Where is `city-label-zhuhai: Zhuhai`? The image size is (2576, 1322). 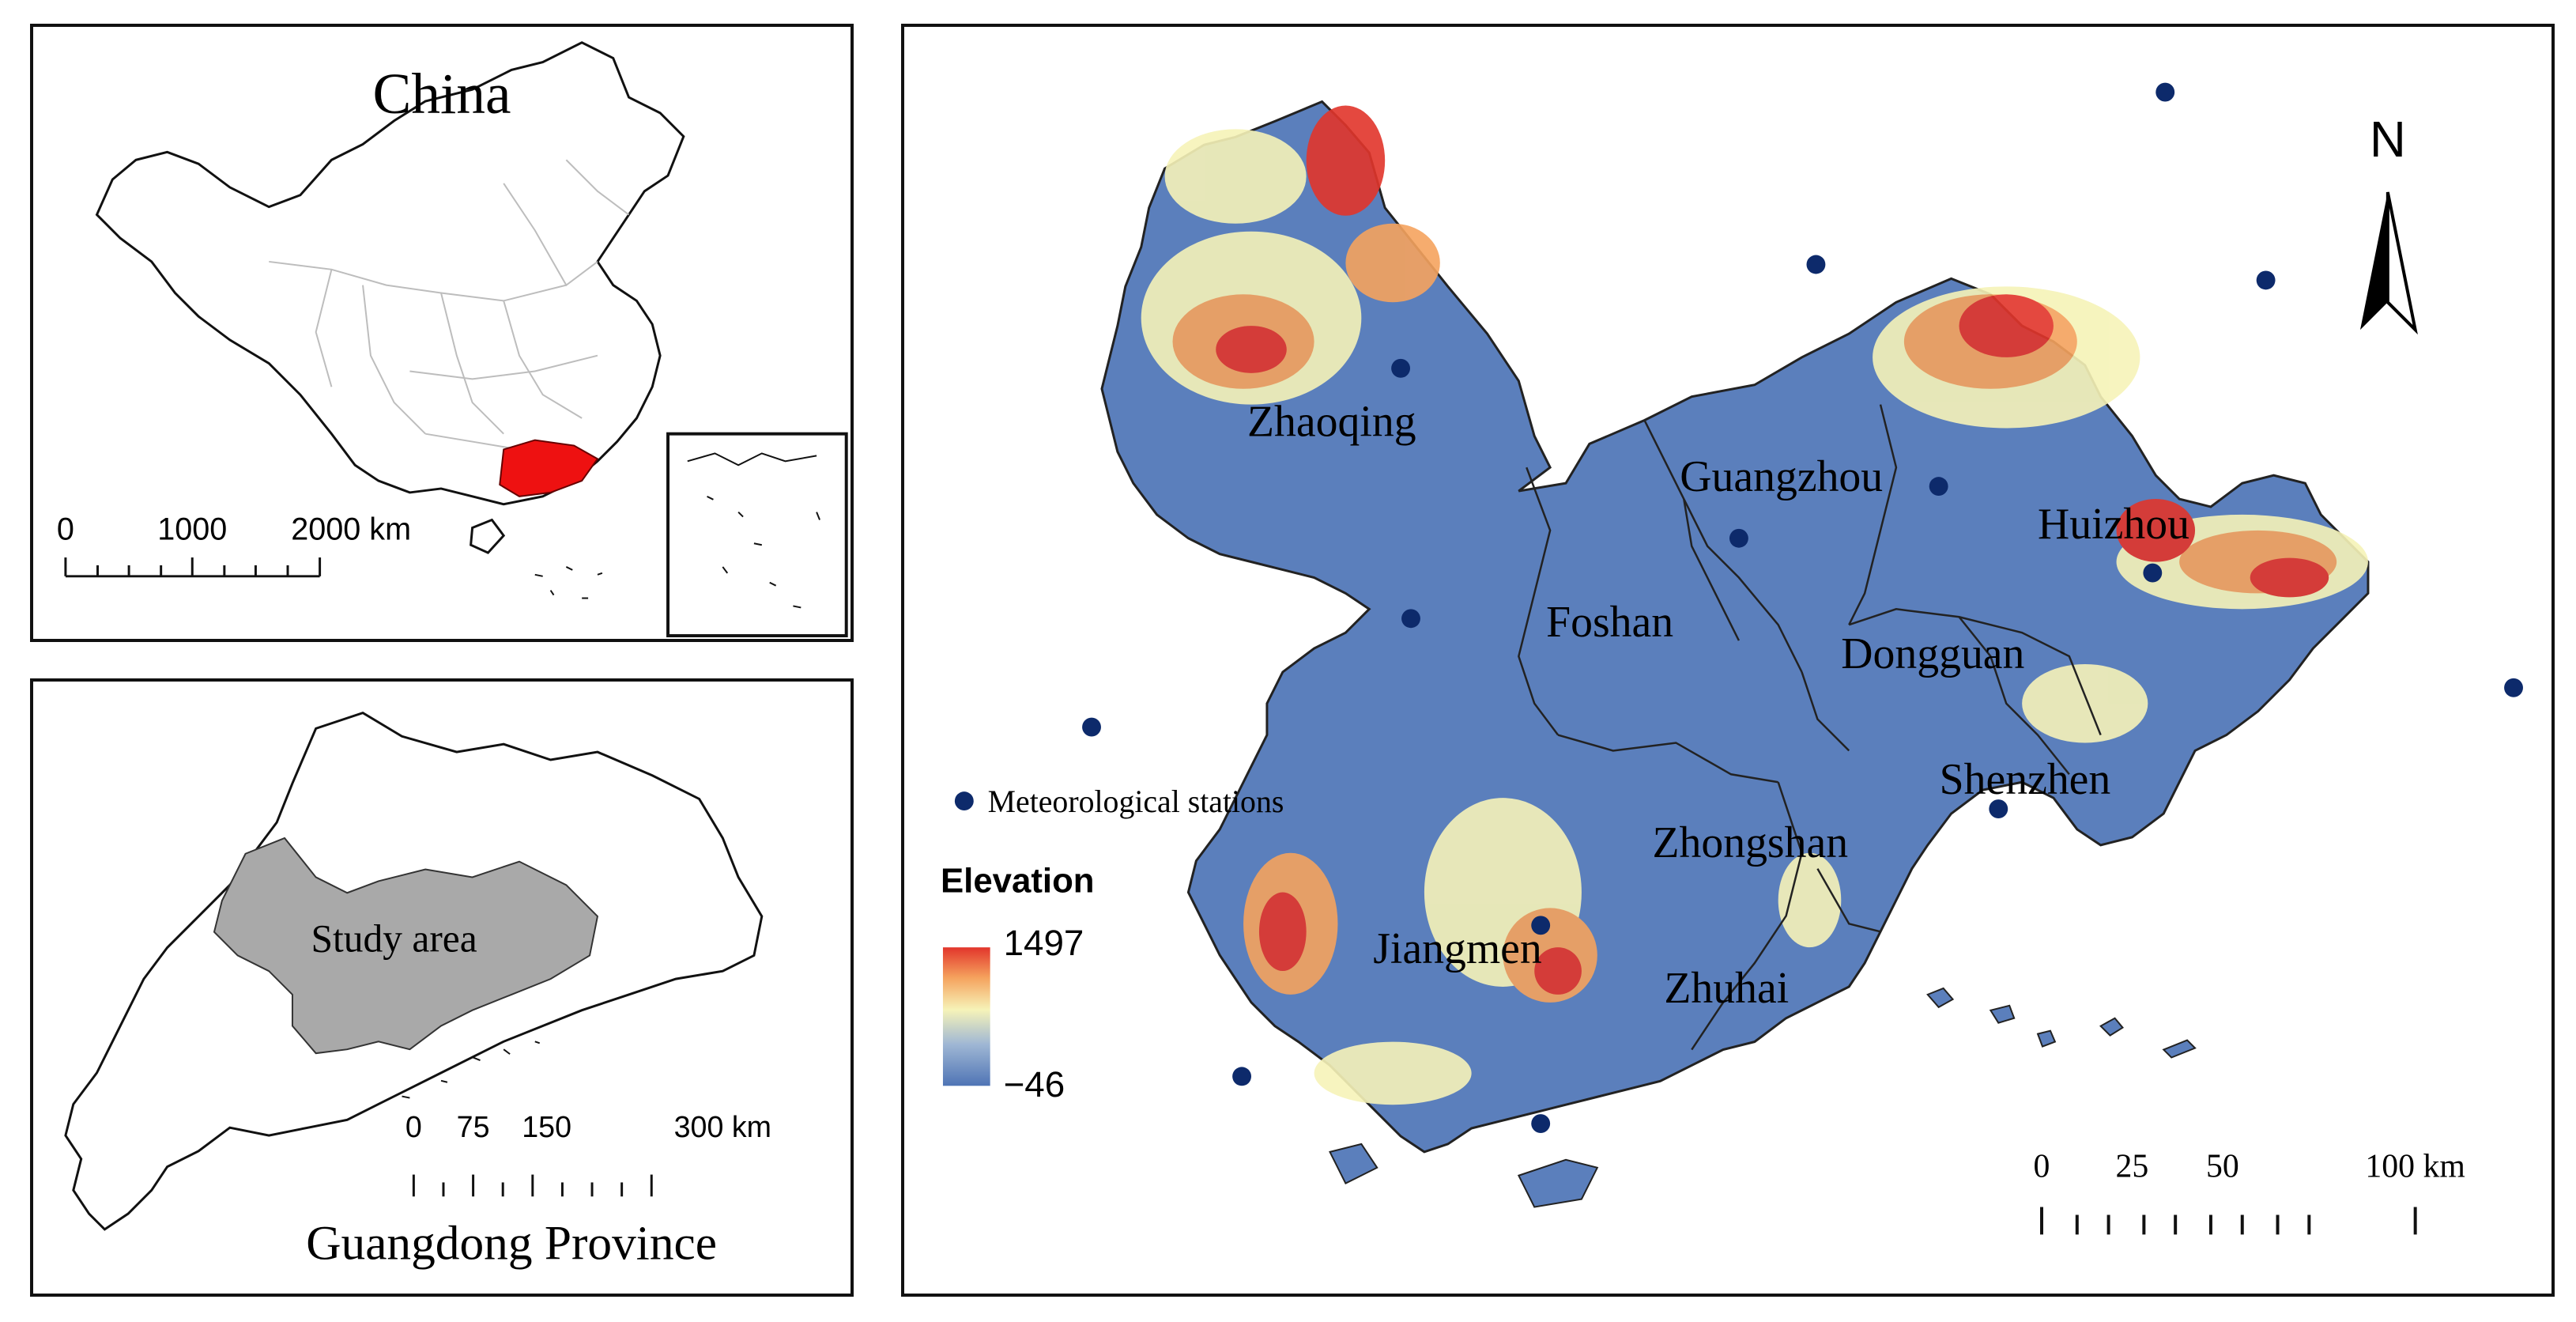
city-label-zhuhai: Zhuhai is located at coordinates (1726, 988).